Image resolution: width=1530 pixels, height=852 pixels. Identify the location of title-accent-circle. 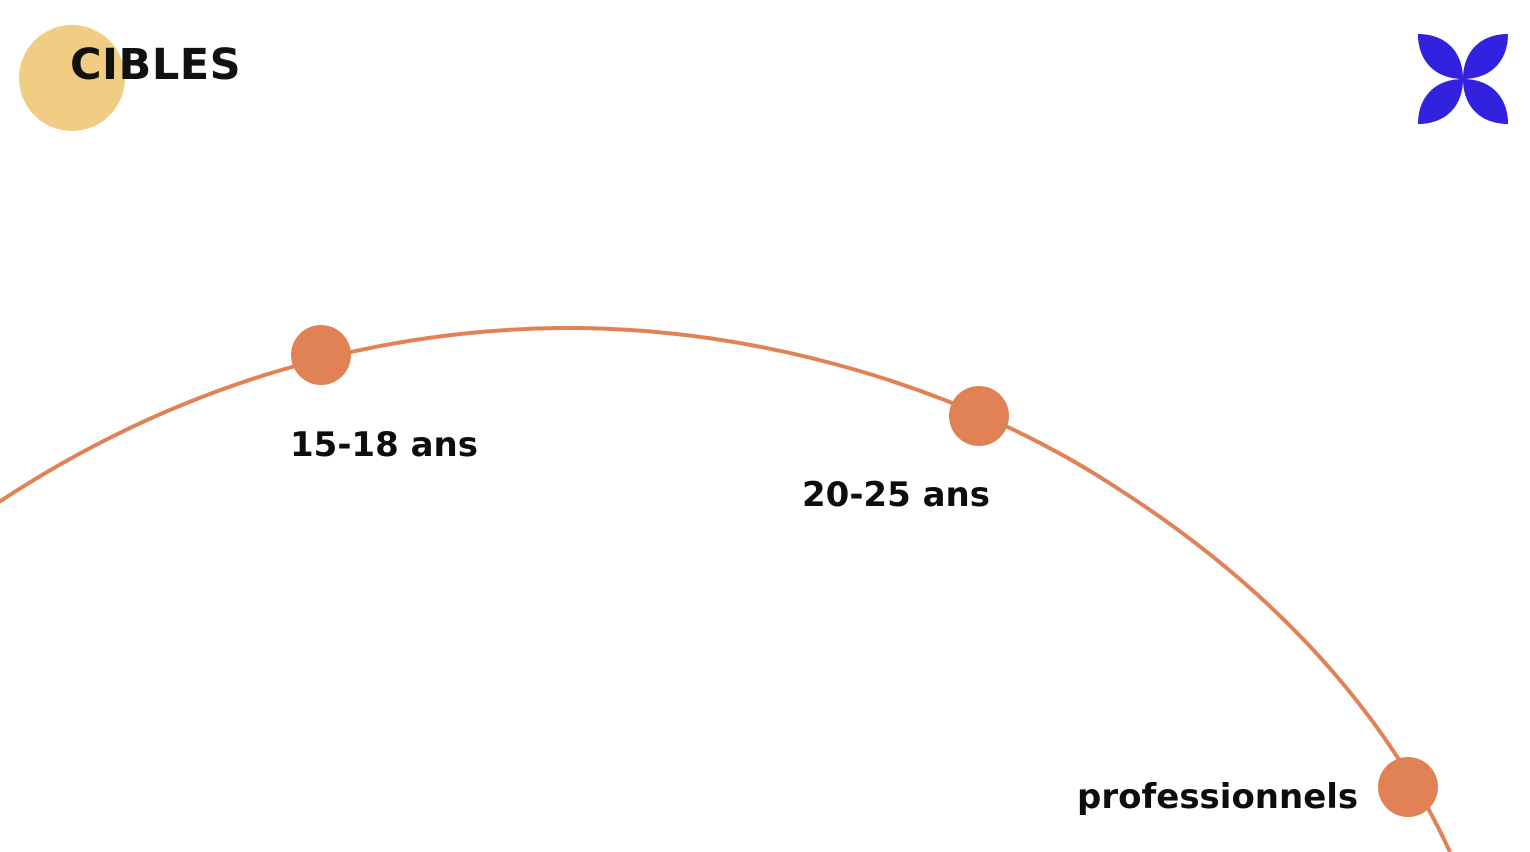
(72, 78).